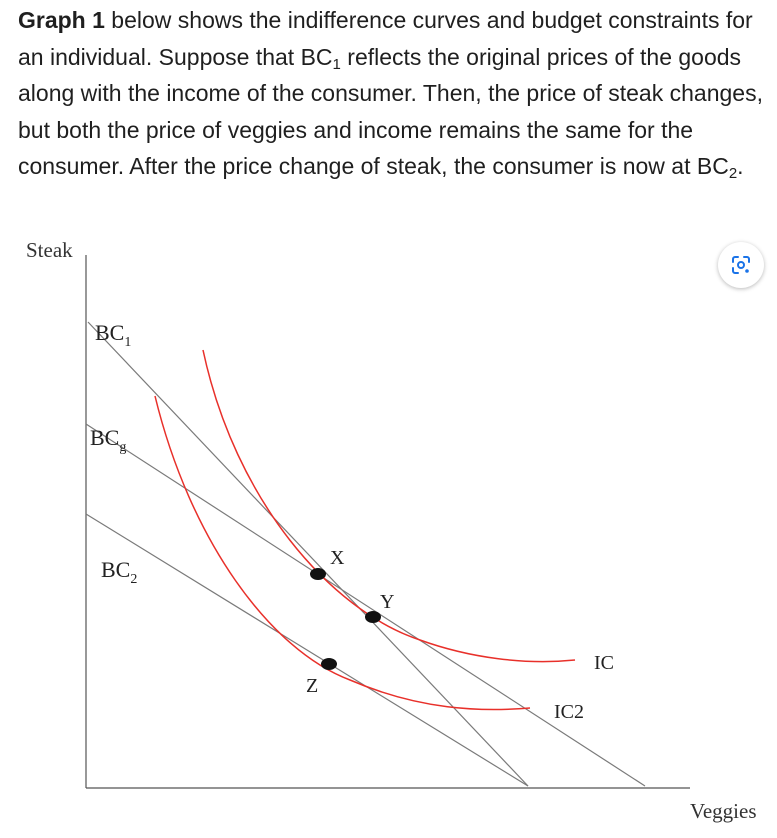 The image size is (777, 838). I want to click on point-z-label: Z, so click(312, 686).